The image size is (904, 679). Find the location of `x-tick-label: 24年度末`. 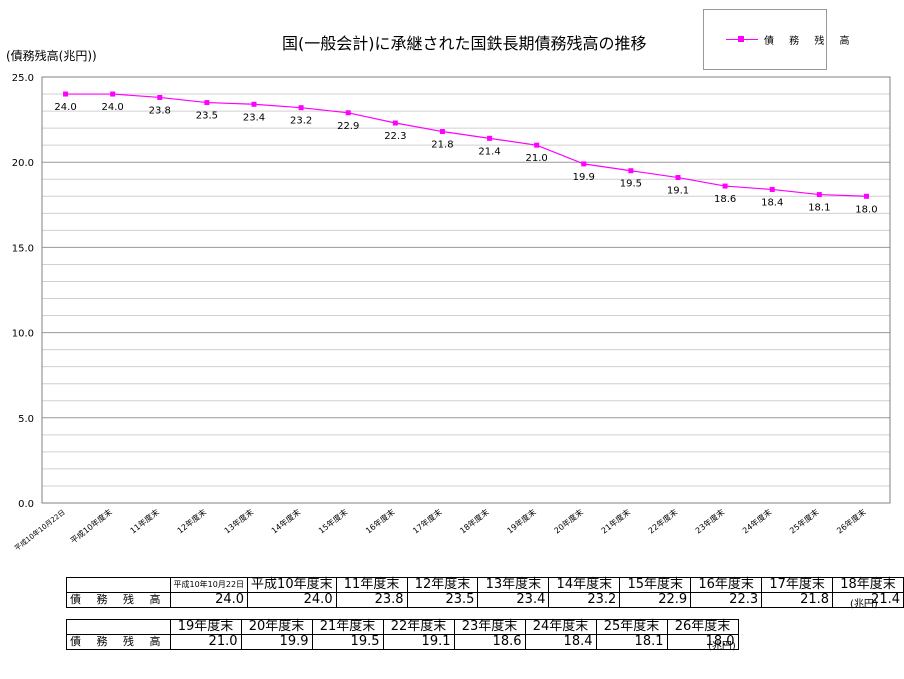

x-tick-label: 24年度末 is located at coordinates (756, 521).